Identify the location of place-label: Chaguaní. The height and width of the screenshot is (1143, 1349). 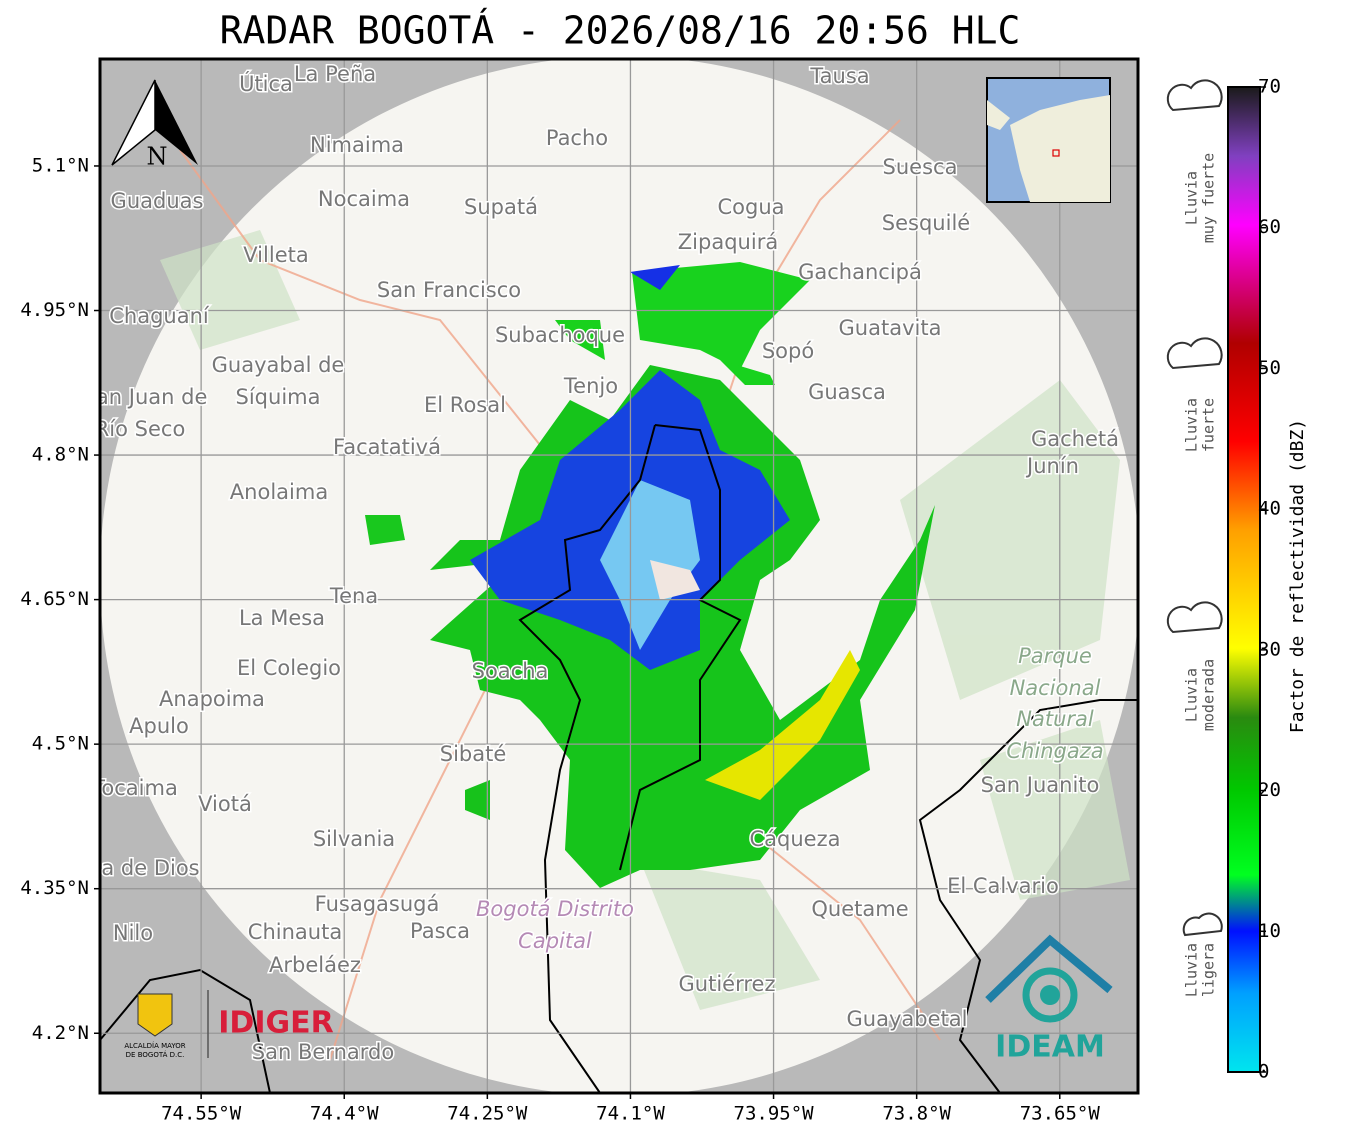
(159, 316).